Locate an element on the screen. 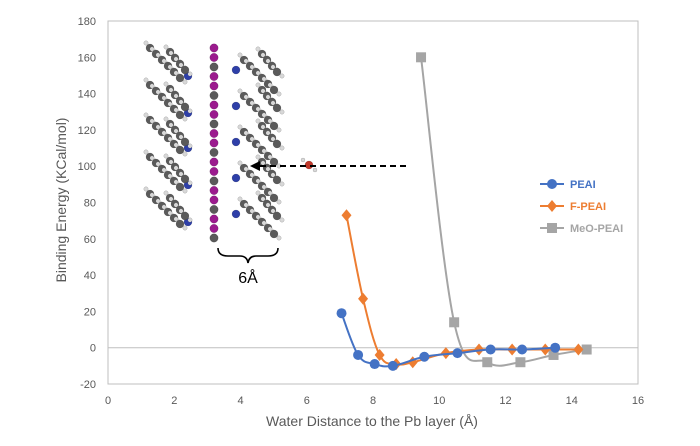 The height and width of the screenshot is (446, 700). y-tick-label: 180 is located at coordinates (87, 22).